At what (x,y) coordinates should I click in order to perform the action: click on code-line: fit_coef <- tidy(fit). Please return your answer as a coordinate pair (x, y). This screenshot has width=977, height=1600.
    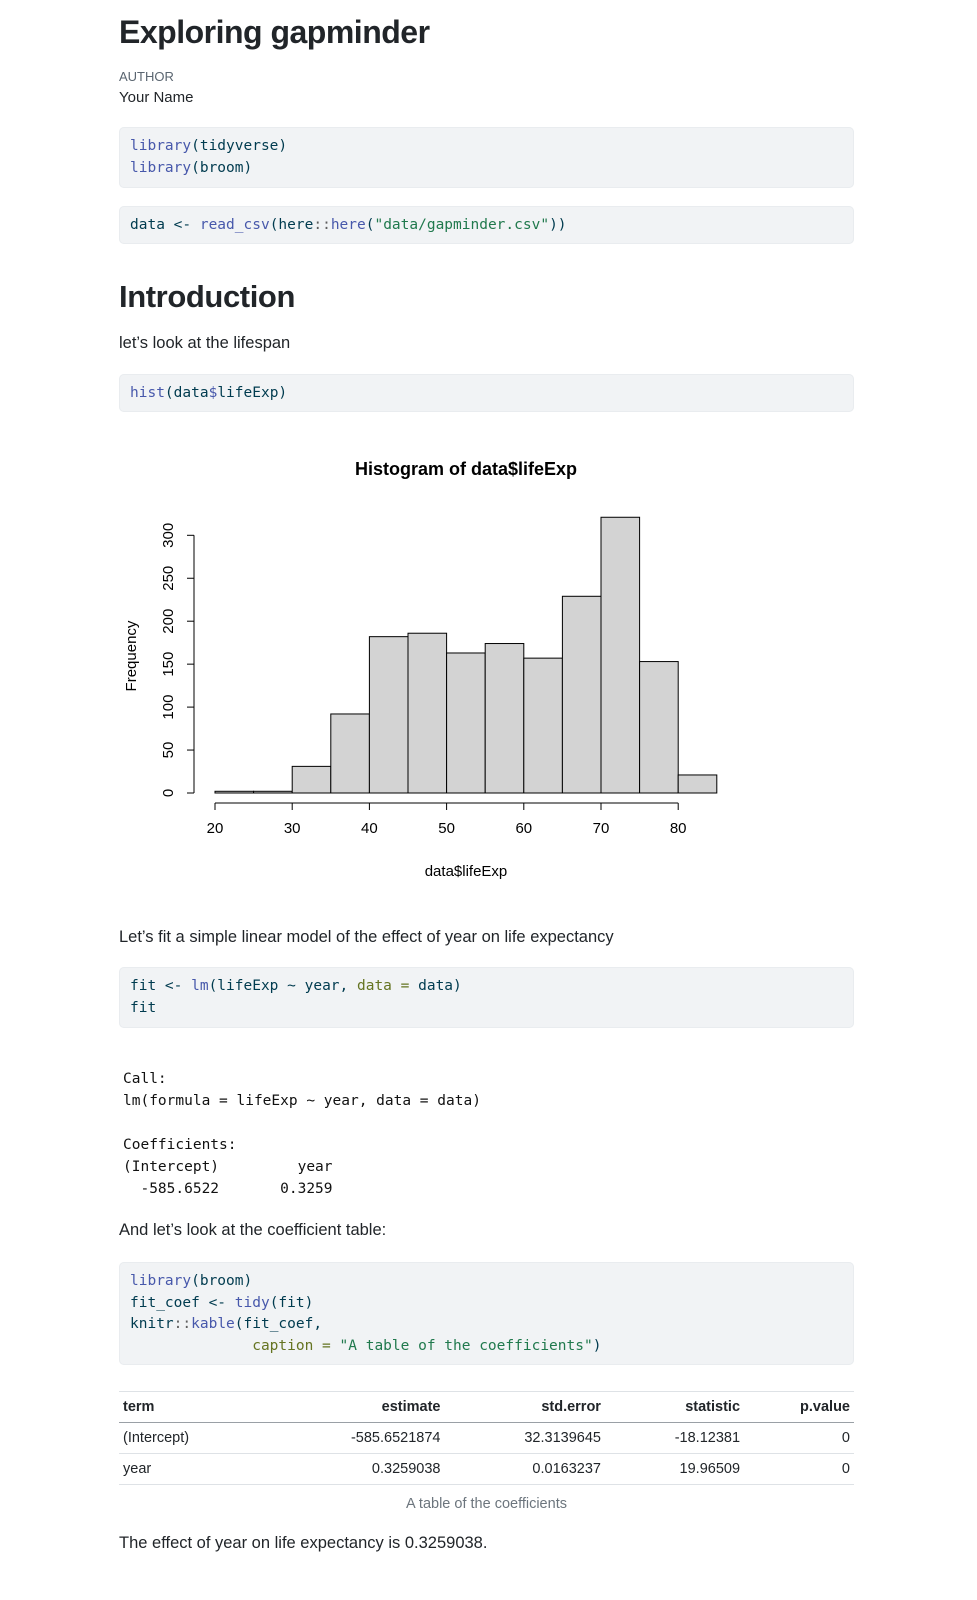
    Looking at the image, I should click on (221, 1303).